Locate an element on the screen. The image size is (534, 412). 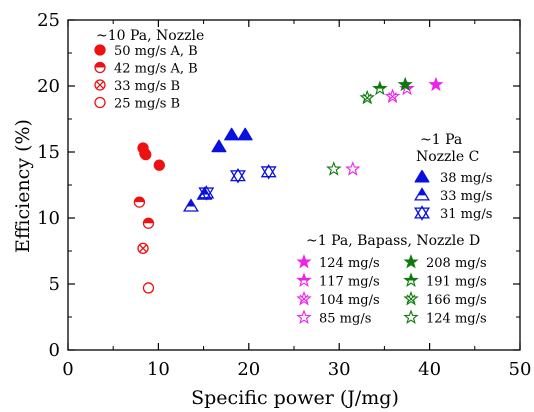
x-tick-label: 30 is located at coordinates (339, 369).